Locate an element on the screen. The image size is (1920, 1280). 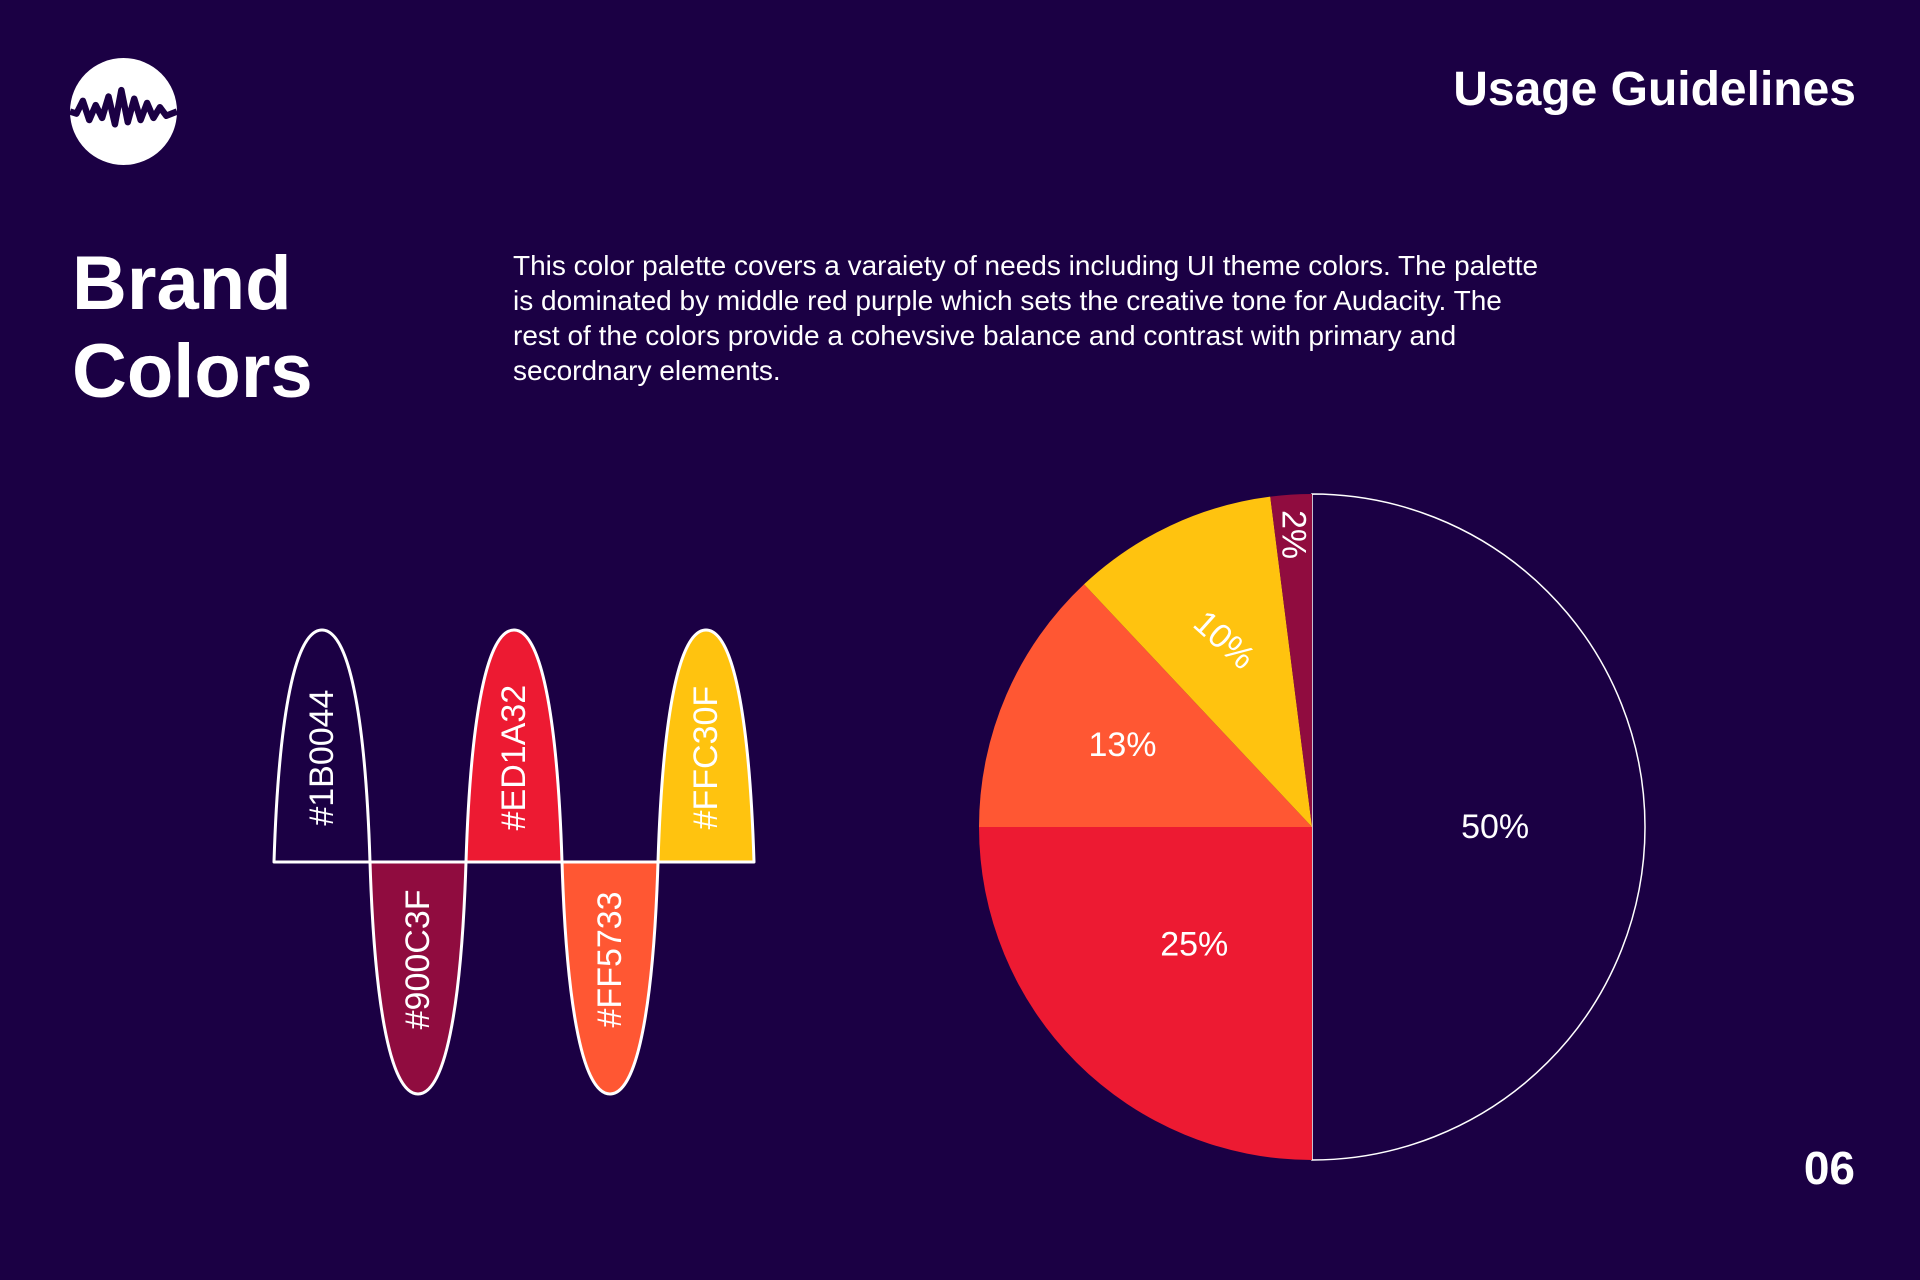
waveform-logo-icon is located at coordinates (123, 111).